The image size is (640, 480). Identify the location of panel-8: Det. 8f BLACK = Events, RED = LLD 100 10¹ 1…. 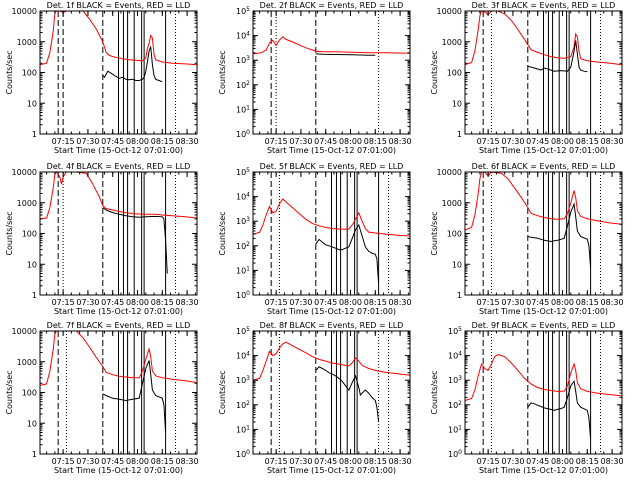
(315, 398).